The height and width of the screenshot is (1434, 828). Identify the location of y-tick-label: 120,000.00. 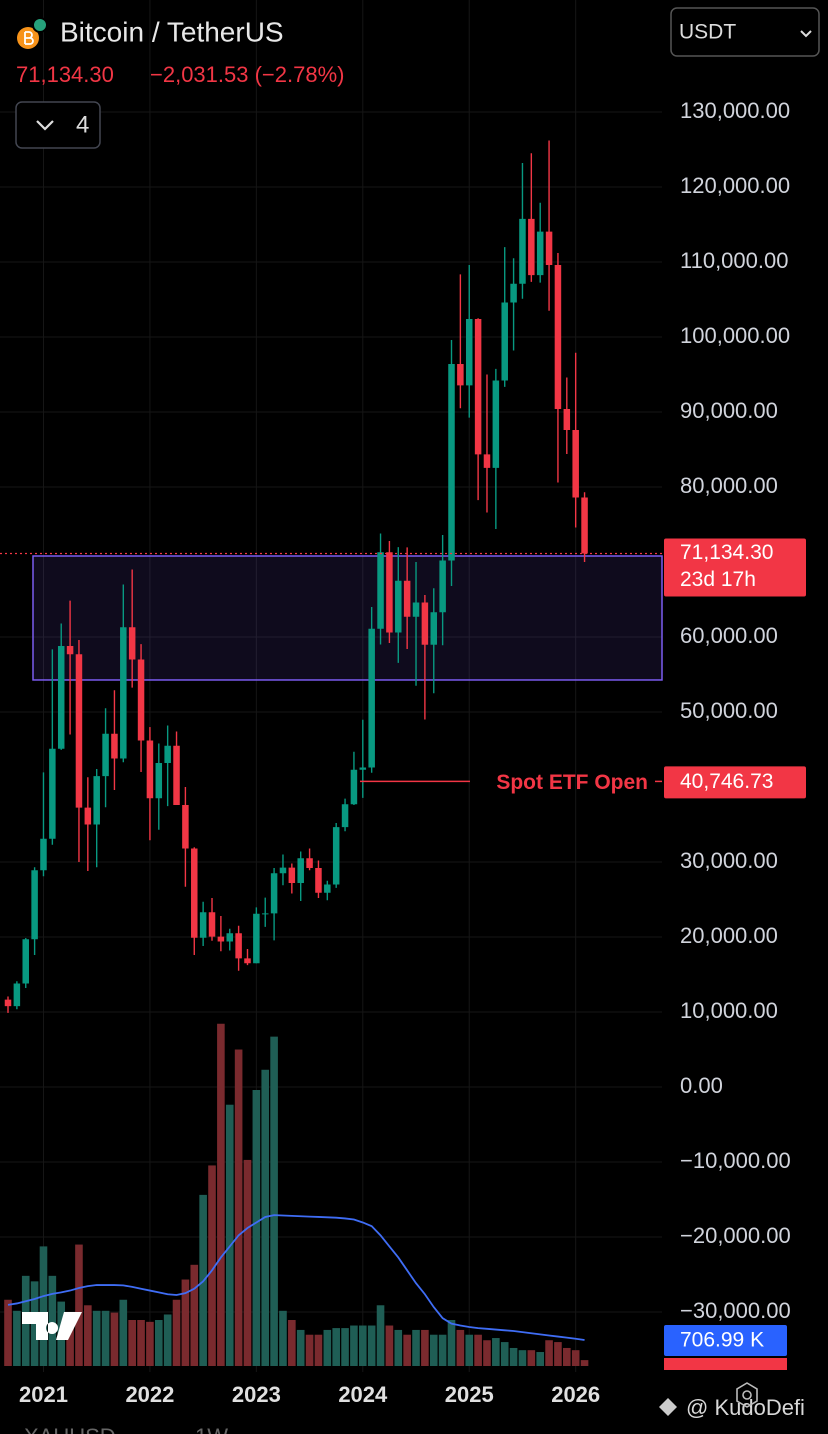
(735, 185).